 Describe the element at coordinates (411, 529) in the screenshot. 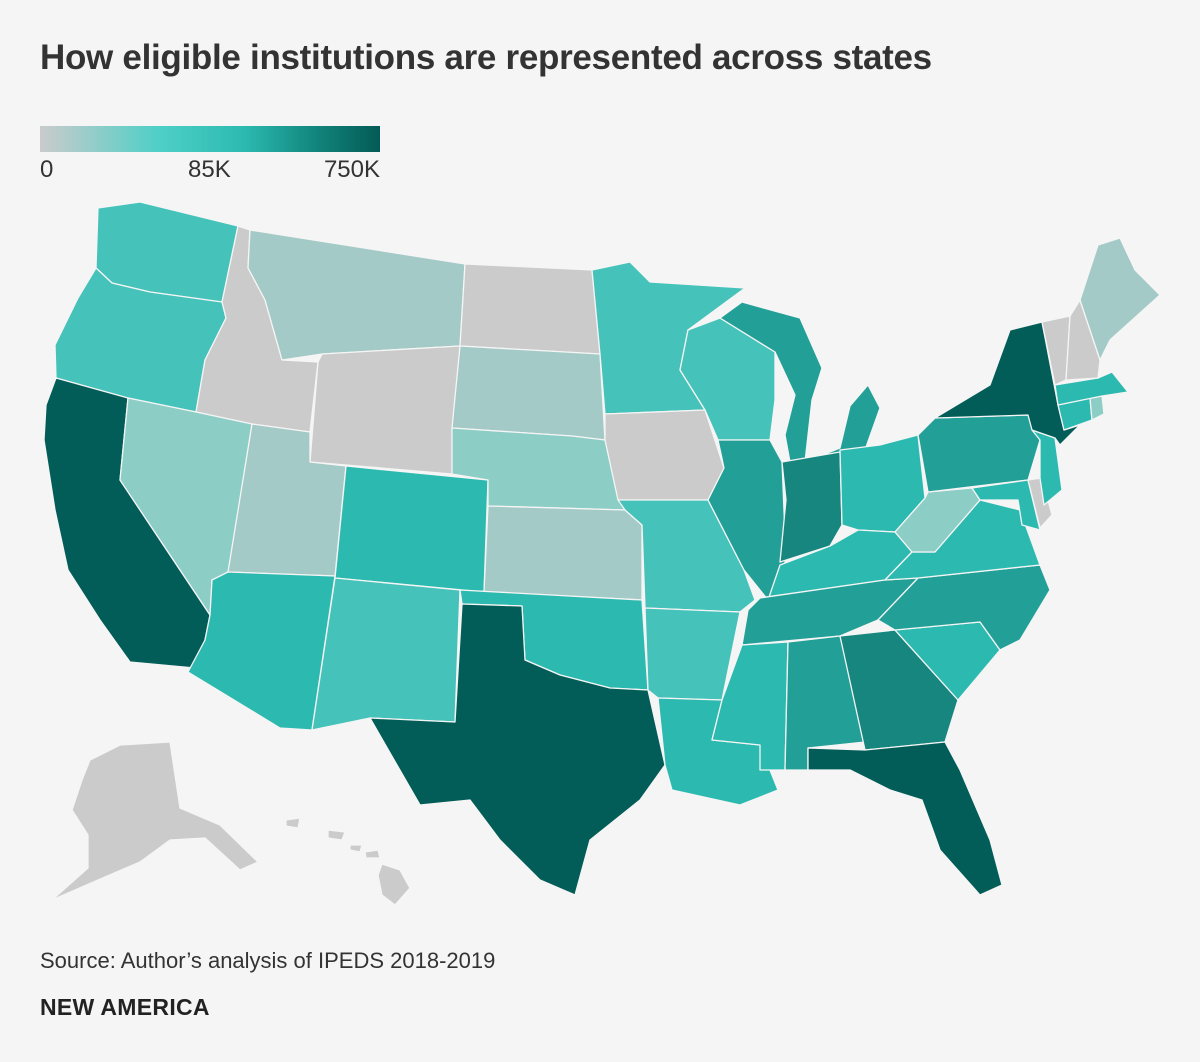

I see `state-CO` at that location.